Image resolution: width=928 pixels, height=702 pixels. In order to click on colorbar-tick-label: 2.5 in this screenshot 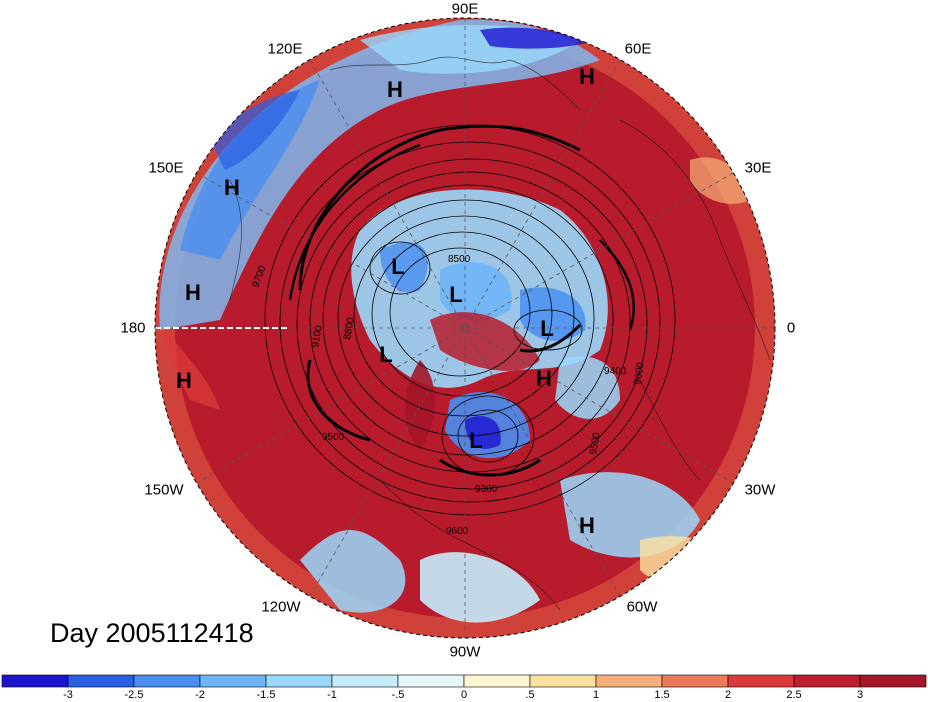, I will do `click(794, 695)`.